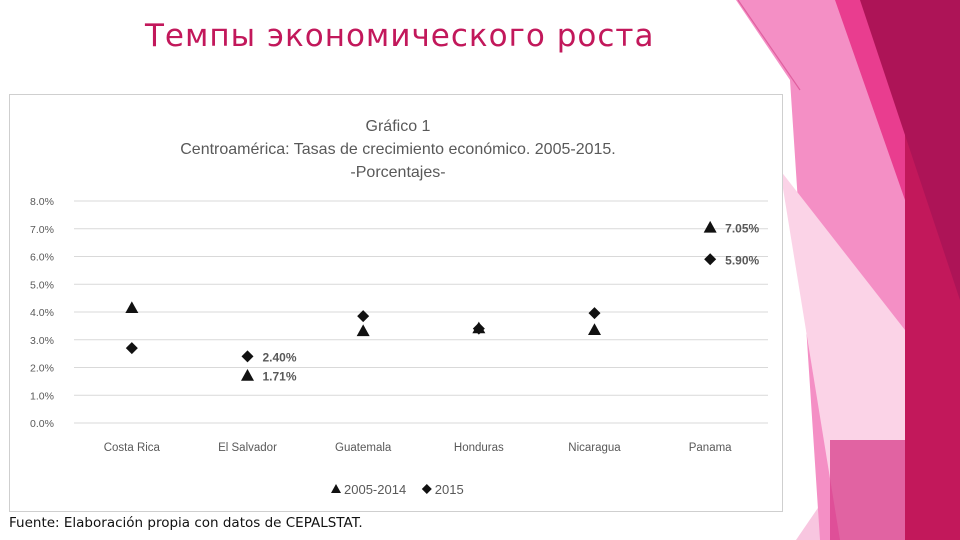 The image size is (960, 540). I want to click on legend-marker-diamond, so click(426, 489).